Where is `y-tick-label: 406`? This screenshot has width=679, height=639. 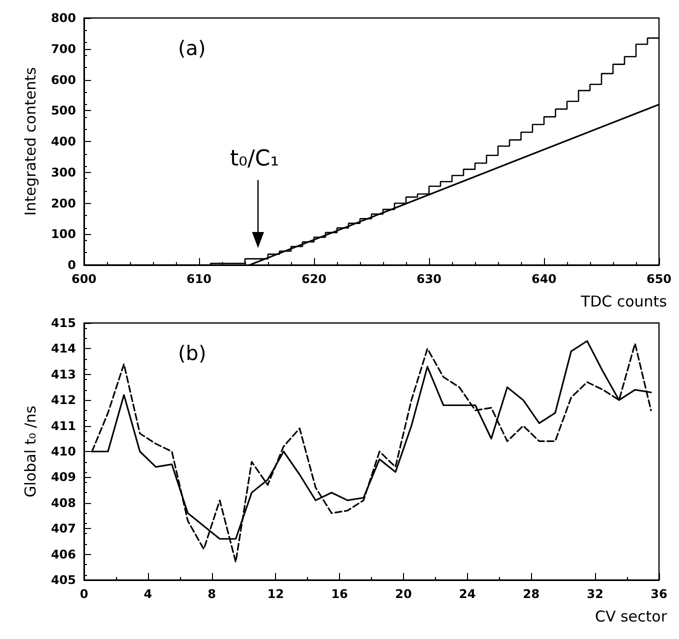 y-tick-label: 406 is located at coordinates (63, 554).